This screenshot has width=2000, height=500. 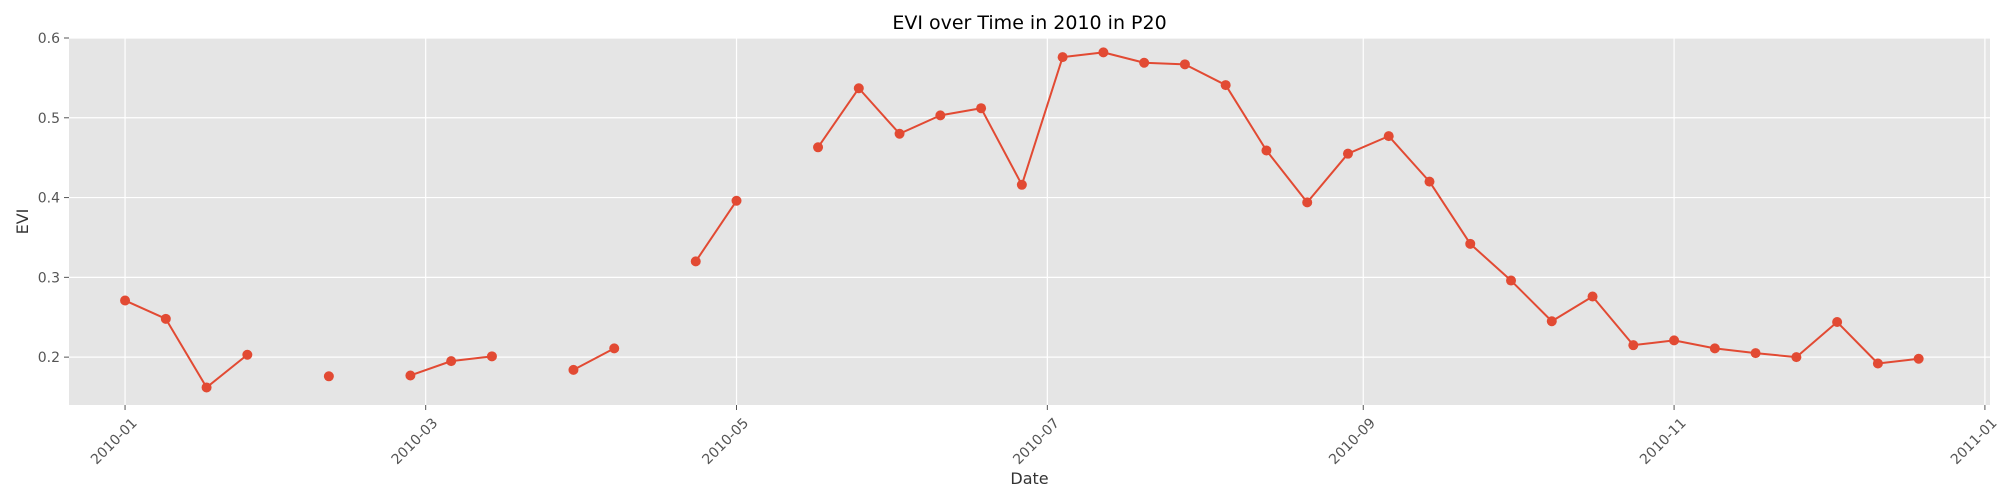 What do you see at coordinates (49, 39) in the screenshot?
I see `y-tick-label: 0.6` at bounding box center [49, 39].